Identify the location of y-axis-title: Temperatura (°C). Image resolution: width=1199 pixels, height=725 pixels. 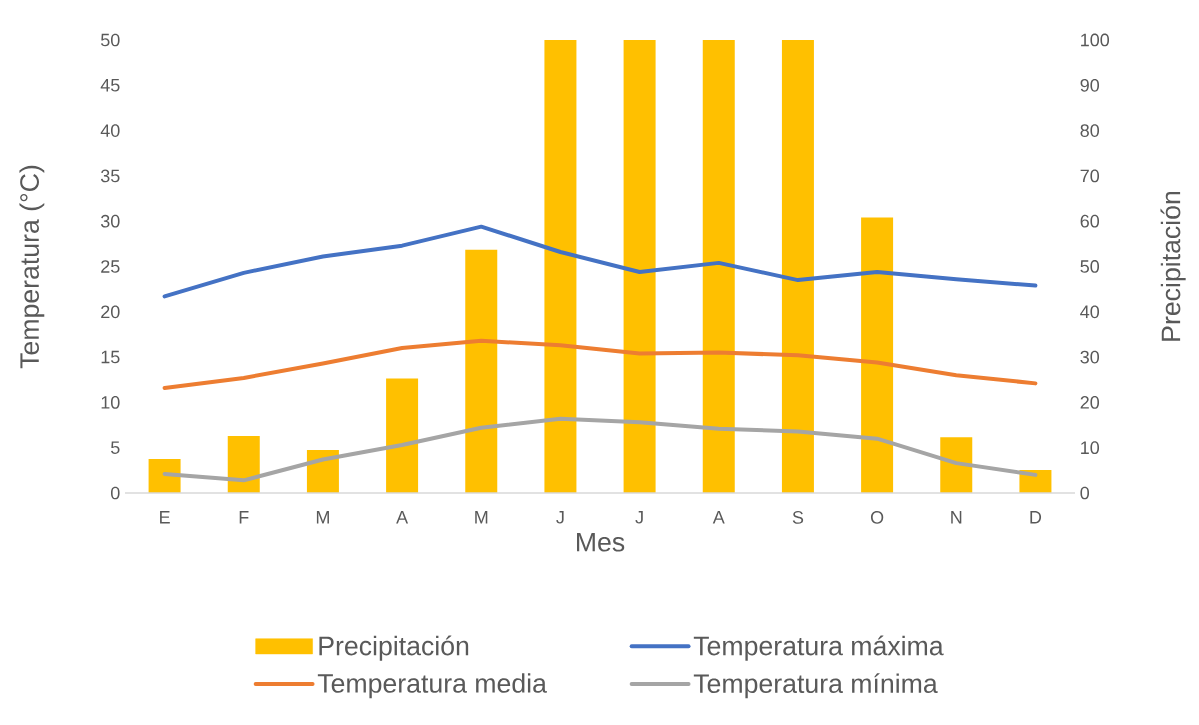
(32, 267).